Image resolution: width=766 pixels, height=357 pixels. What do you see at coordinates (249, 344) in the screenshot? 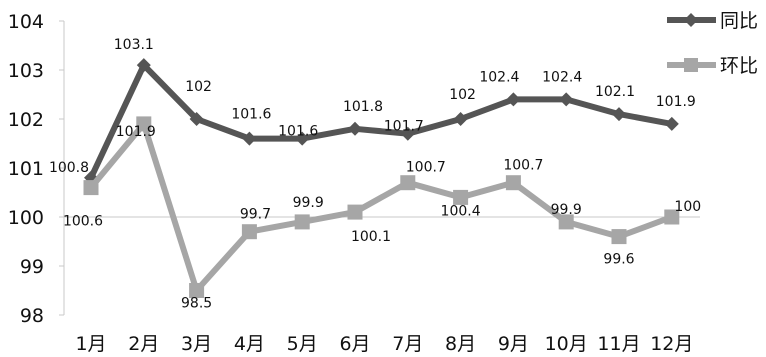
I see `x-tick-label: 4月` at bounding box center [249, 344].